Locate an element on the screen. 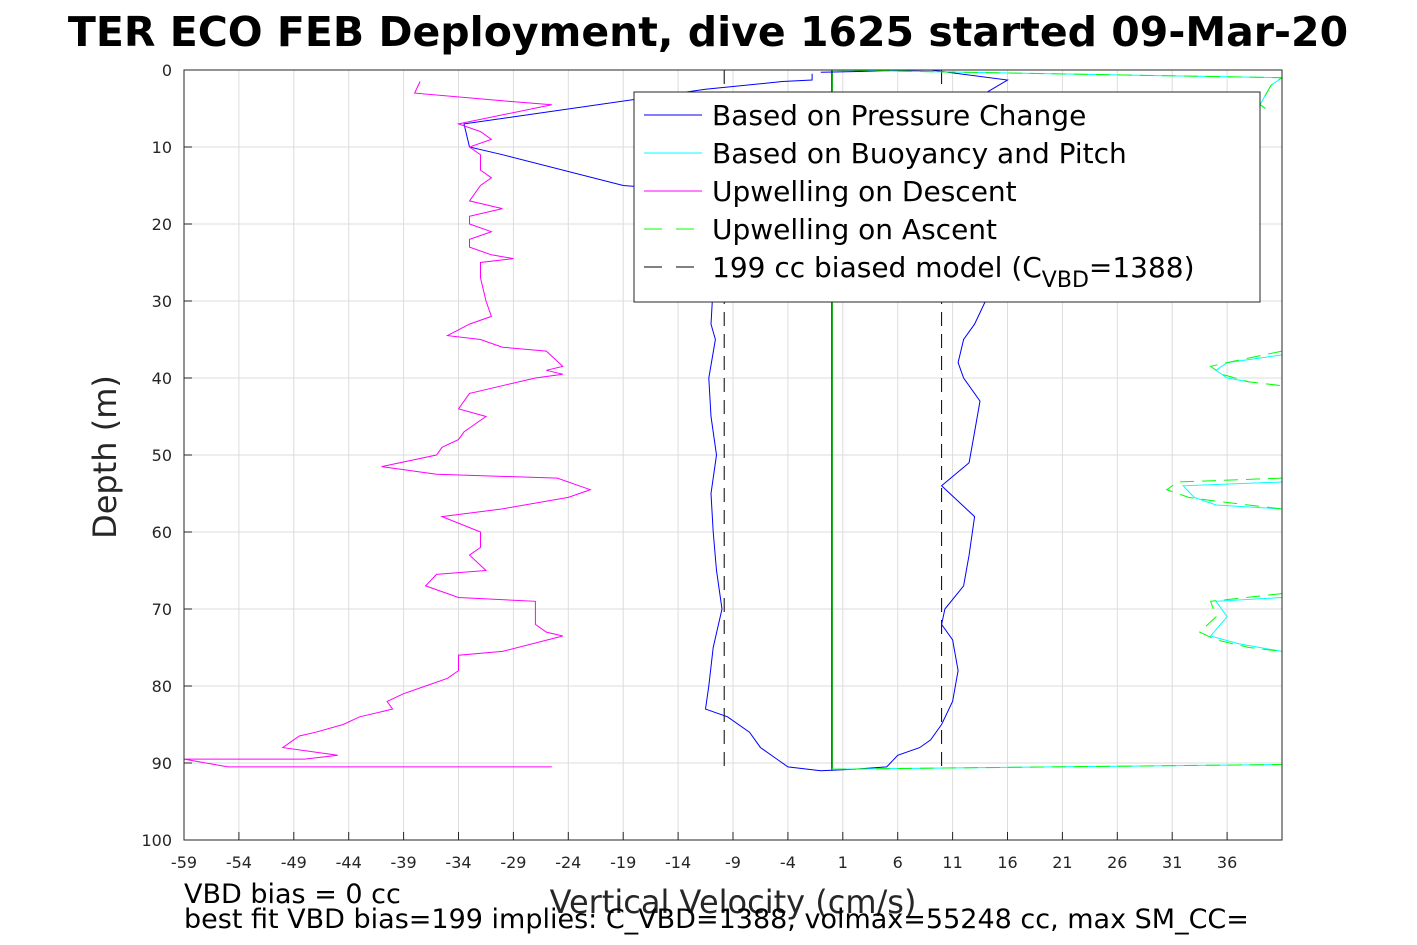 This screenshot has height=945, width=1417. x-tick-label: -19 is located at coordinates (623, 862).